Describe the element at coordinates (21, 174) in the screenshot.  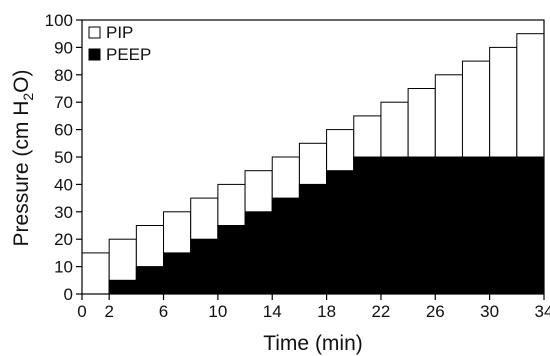
I see `y-axis-title-main: Pressure (cm H` at that location.